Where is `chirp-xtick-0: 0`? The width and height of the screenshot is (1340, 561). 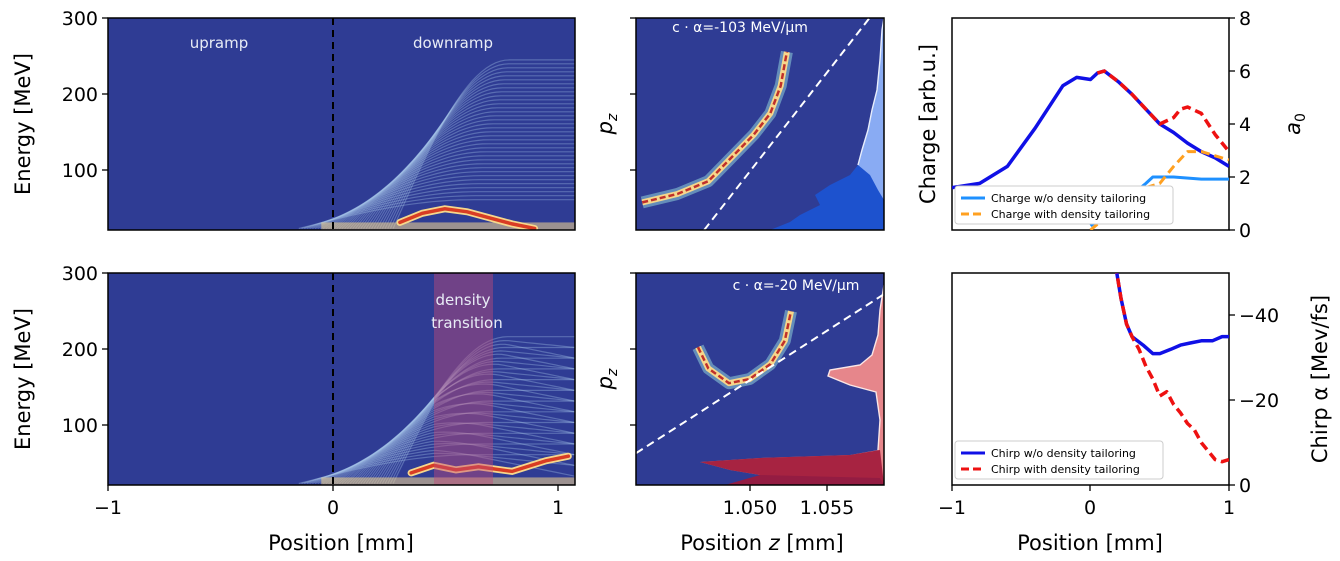 chirp-xtick-0: 0 is located at coordinates (1090, 508).